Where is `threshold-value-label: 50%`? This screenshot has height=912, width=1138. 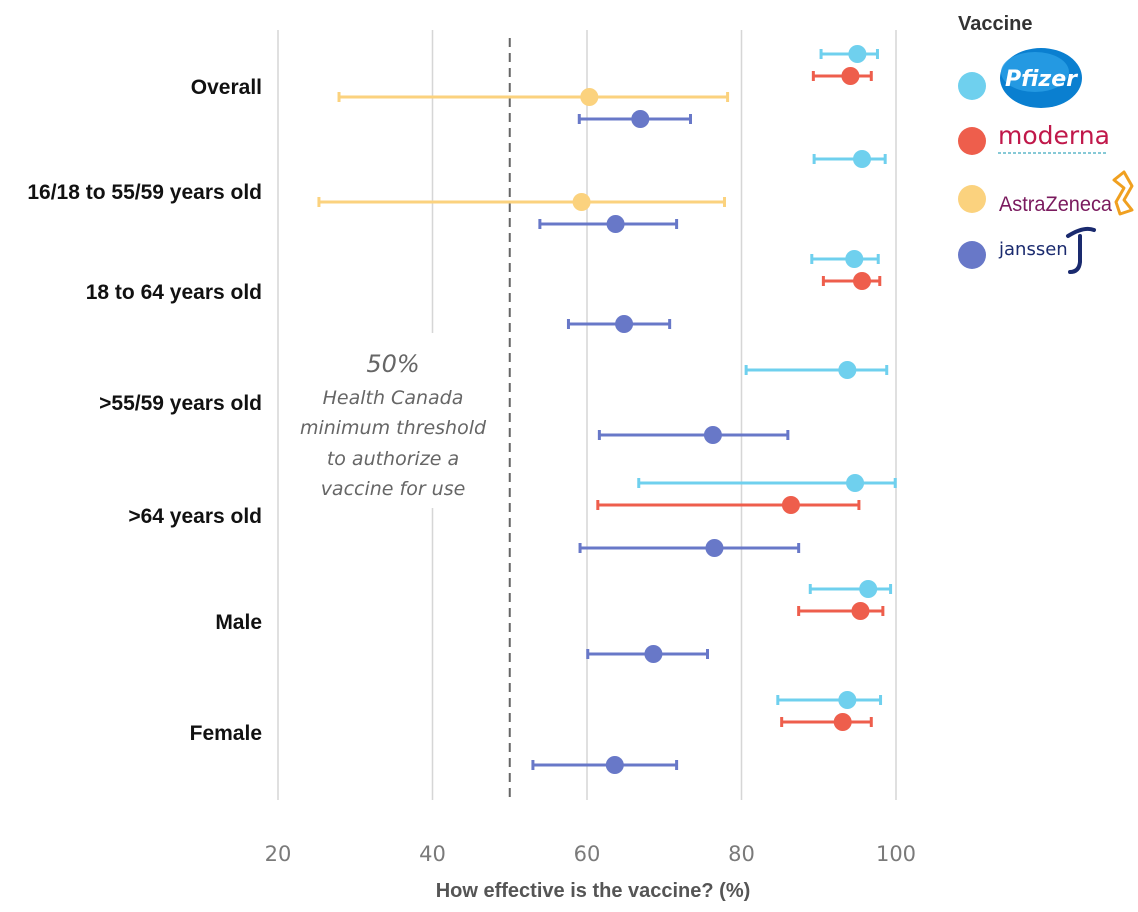
threshold-value-label: 50% is located at coordinates (392, 364).